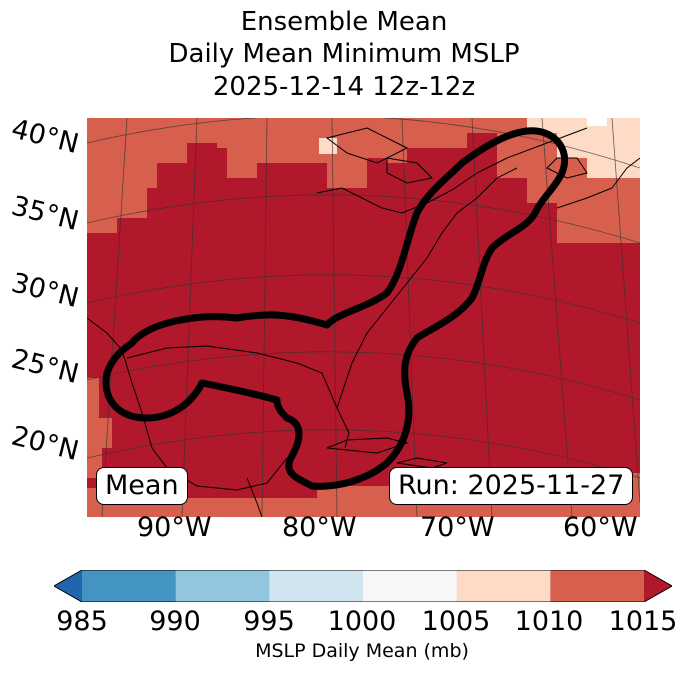  I want to click on title-line-1: Ensemble Mean, so click(344, 22).